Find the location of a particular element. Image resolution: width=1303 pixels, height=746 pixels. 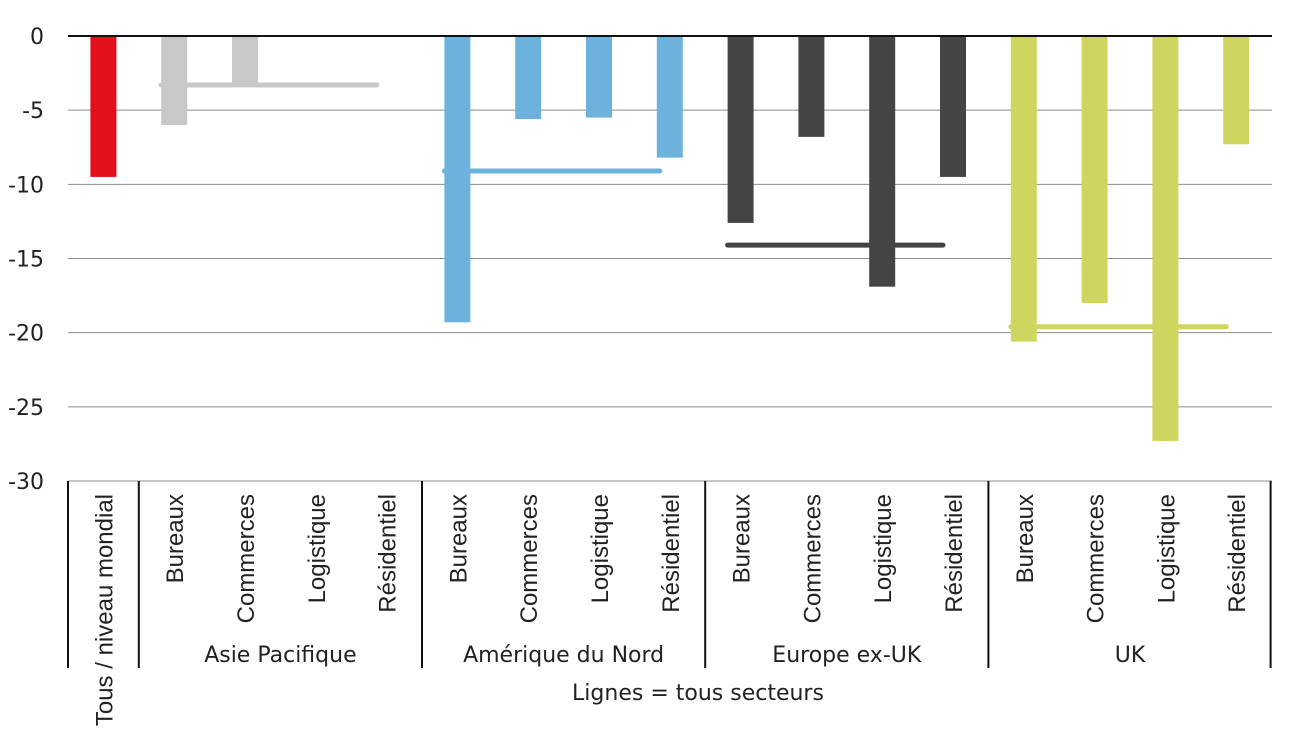

group-label: Amérique du Nord is located at coordinates (563, 655).